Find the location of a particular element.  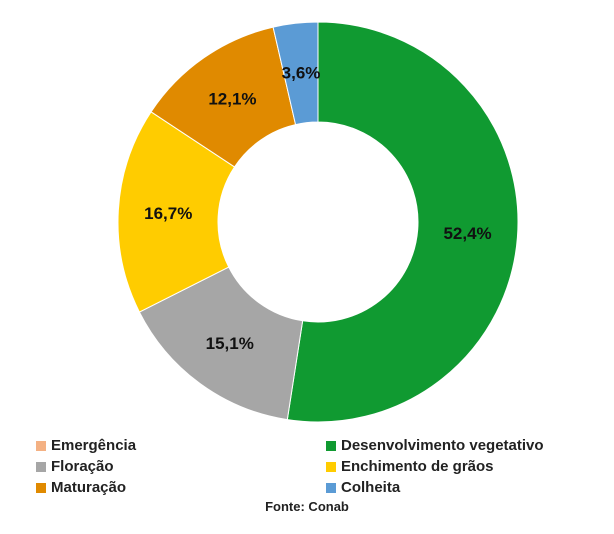

legend-label-emergencia: Emergência is located at coordinates (94, 445).